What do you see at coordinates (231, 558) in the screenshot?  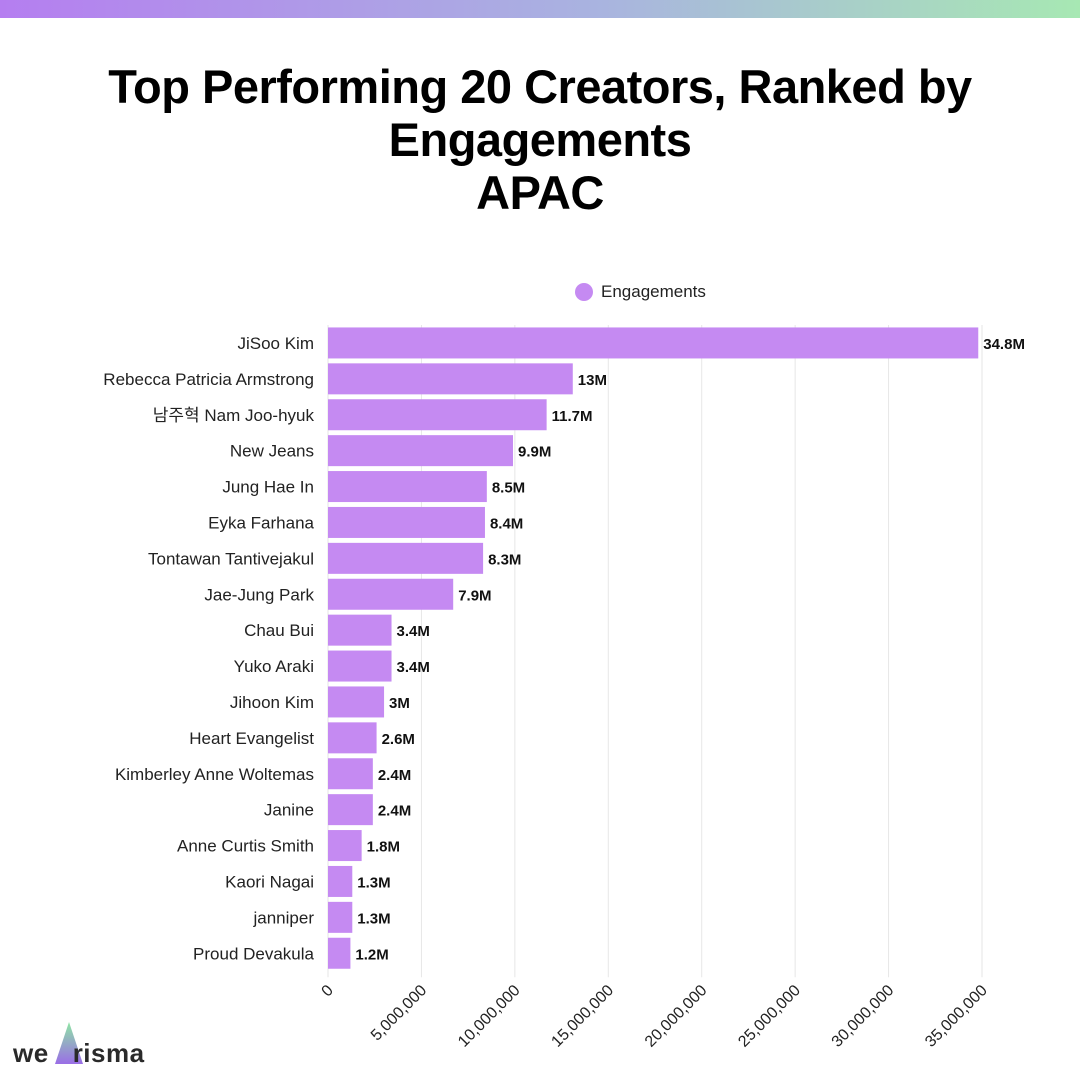 I see `category-label: Tontawan Tantivejakul` at bounding box center [231, 558].